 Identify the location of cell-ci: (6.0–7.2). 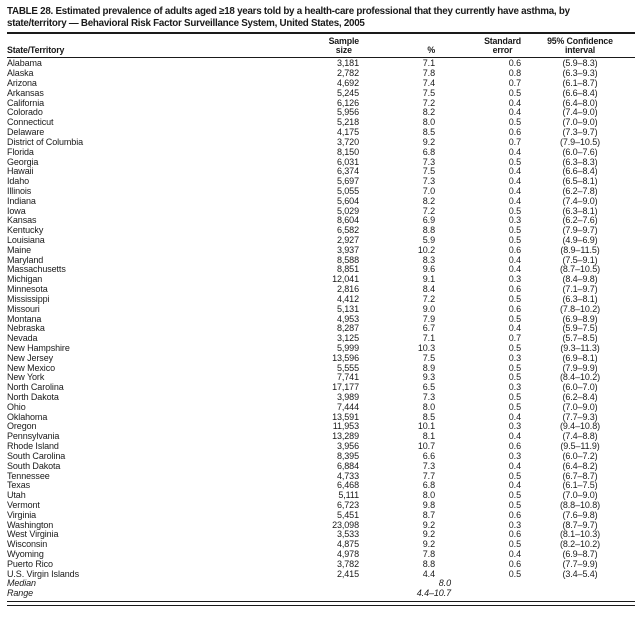
(580, 455).